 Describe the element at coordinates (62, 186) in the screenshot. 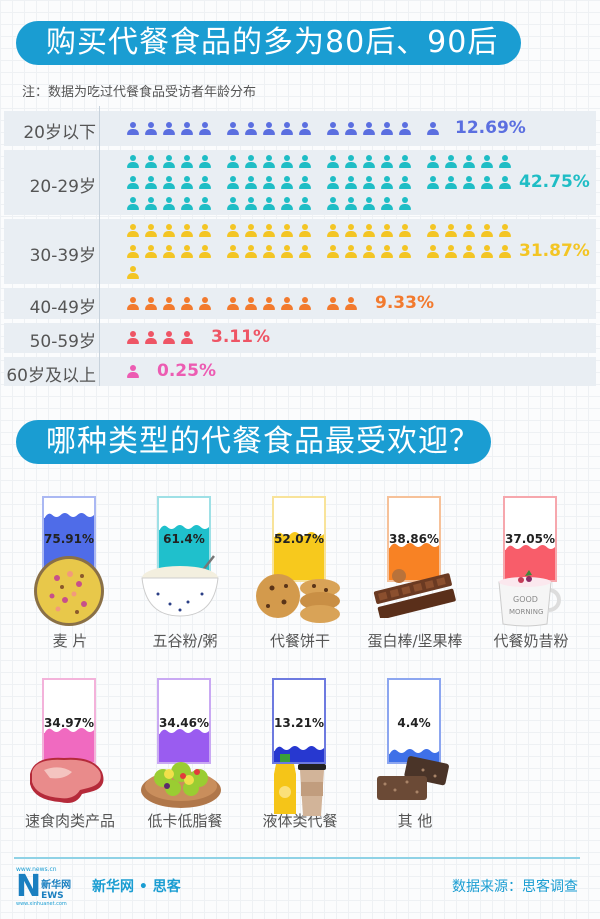

I see `age-label: 20-29岁` at that location.